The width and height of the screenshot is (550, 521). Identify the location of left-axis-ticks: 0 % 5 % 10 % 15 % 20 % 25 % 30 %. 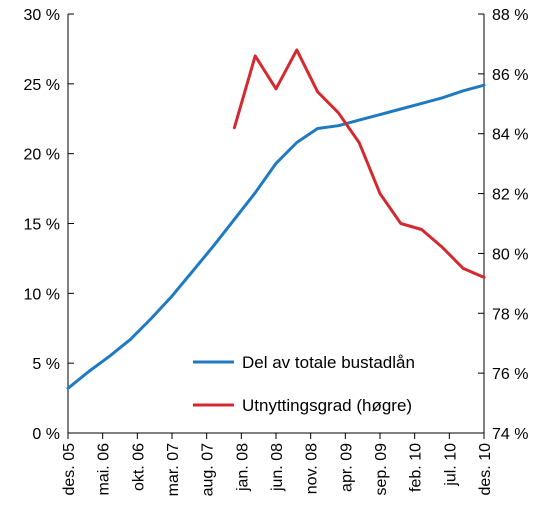
(49, 225).